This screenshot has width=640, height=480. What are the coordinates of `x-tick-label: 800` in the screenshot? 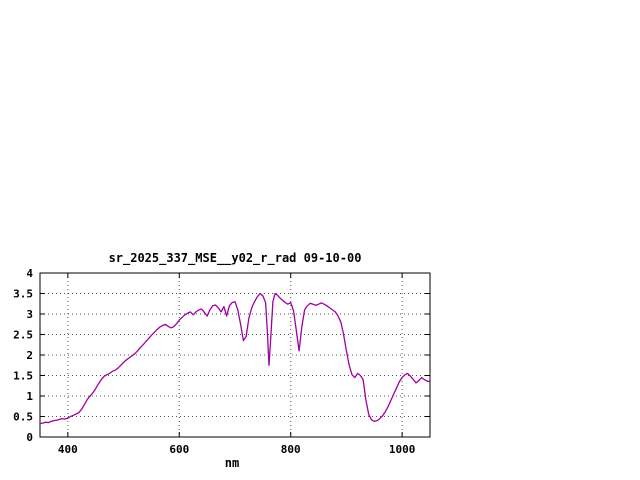 It's located at (291, 449).